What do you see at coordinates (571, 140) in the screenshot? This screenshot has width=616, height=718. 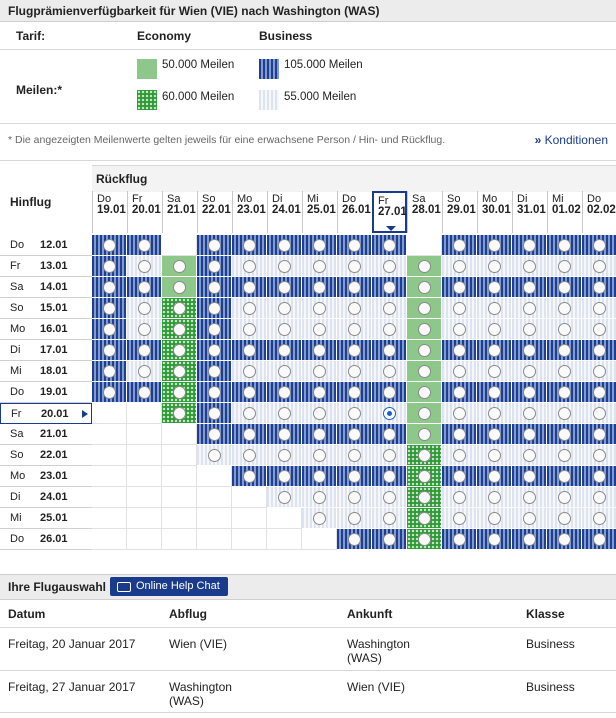 I see `konditionen-link: » Konditionen` at bounding box center [571, 140].